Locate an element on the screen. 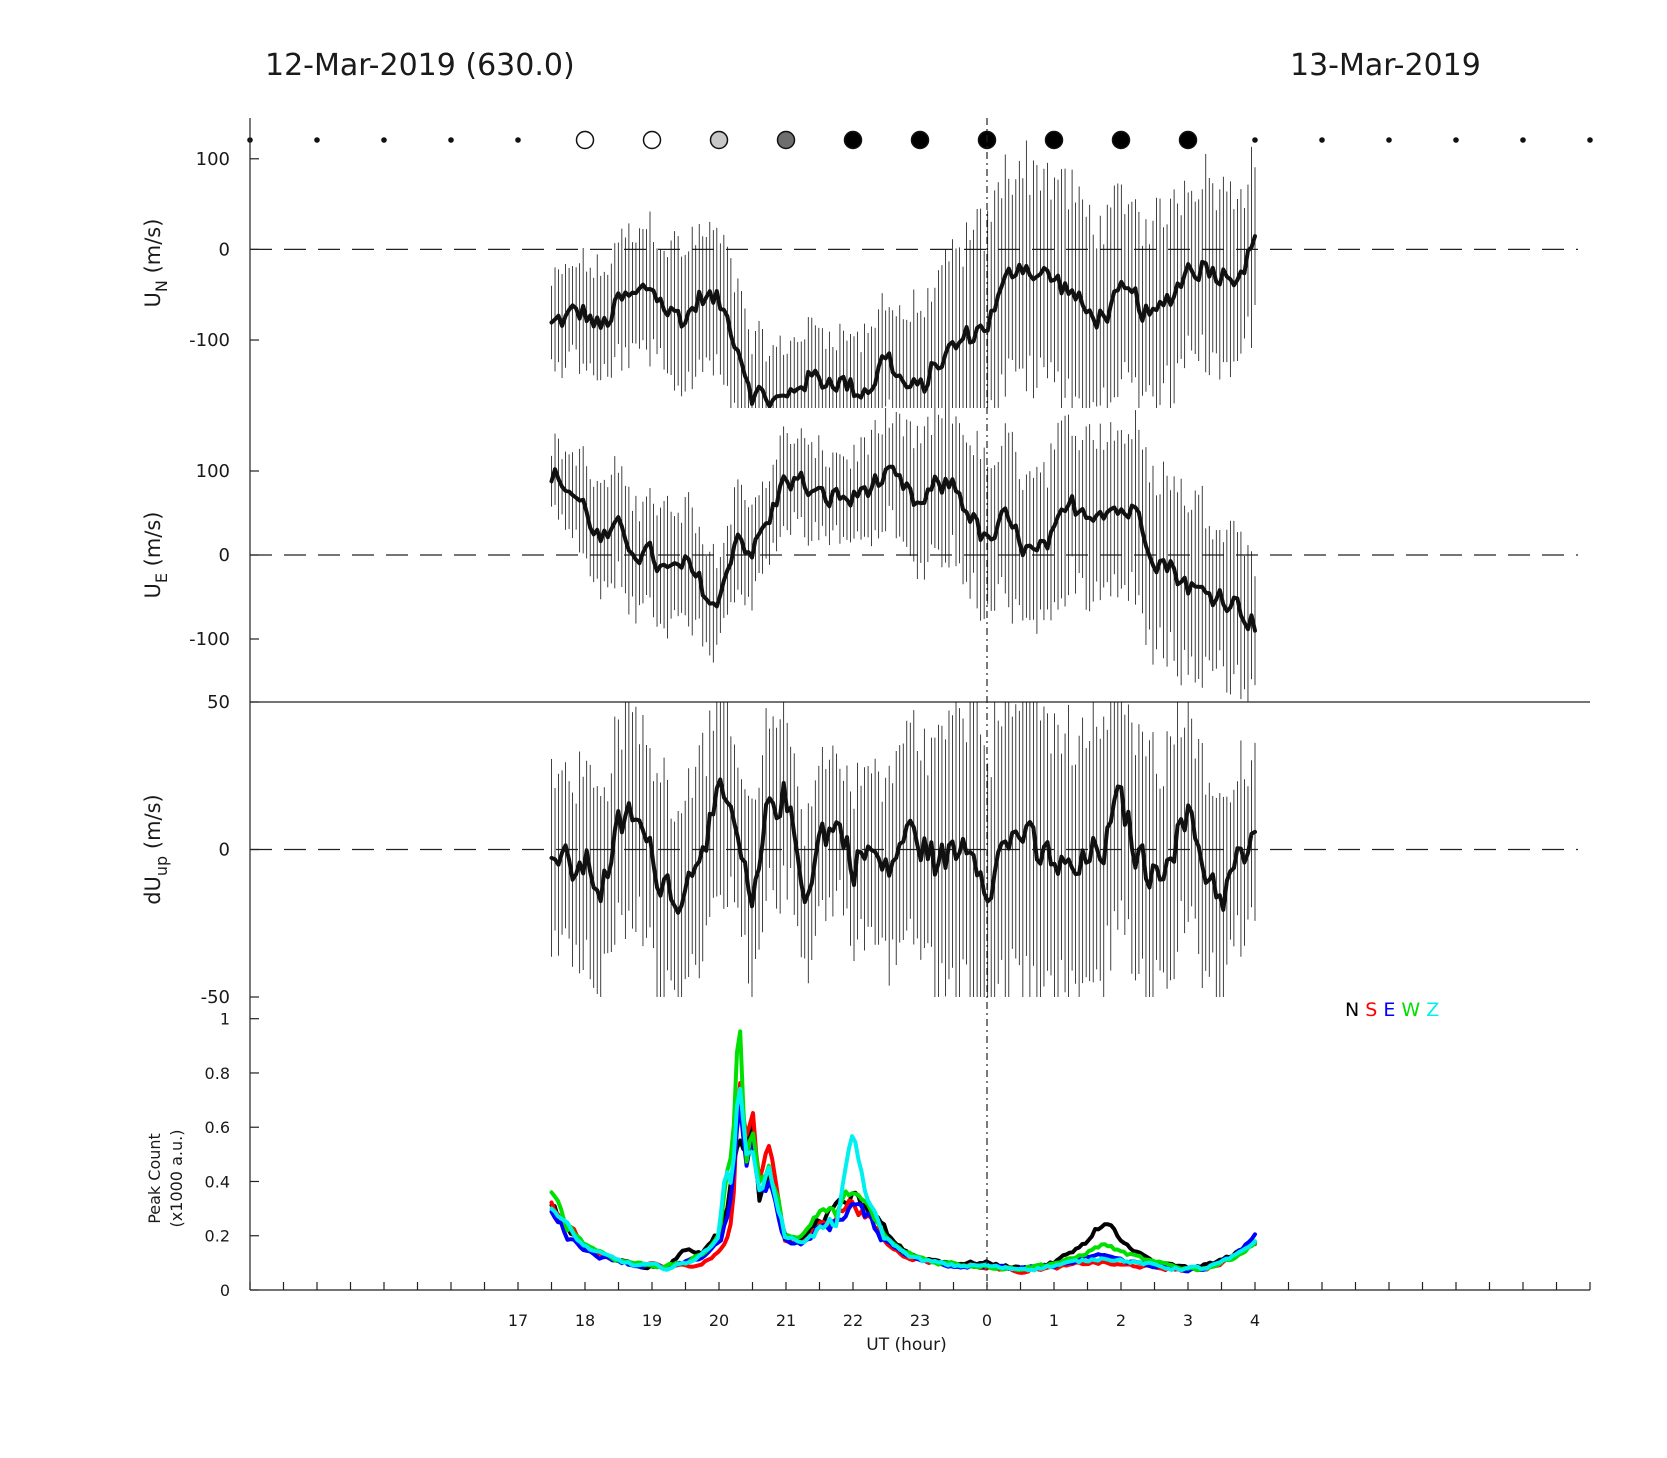 The height and width of the screenshot is (1458, 1667). y-tick-label: 0.6 is located at coordinates (217, 1127).